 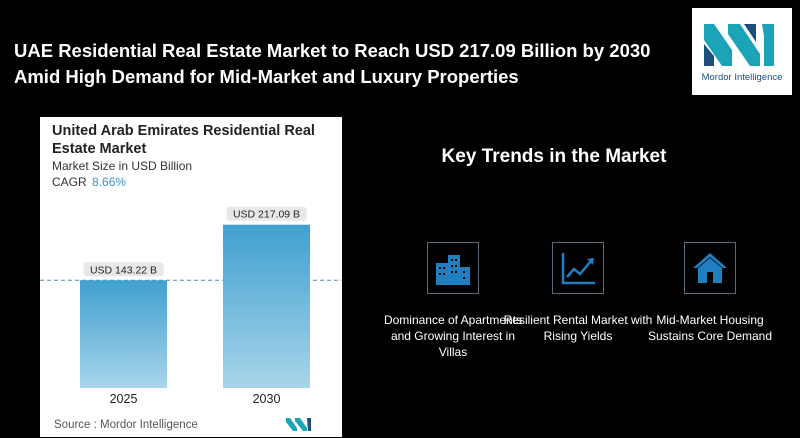 What do you see at coordinates (89, 182) in the screenshot?
I see `cagr-line: CAGR 8.66%` at bounding box center [89, 182].